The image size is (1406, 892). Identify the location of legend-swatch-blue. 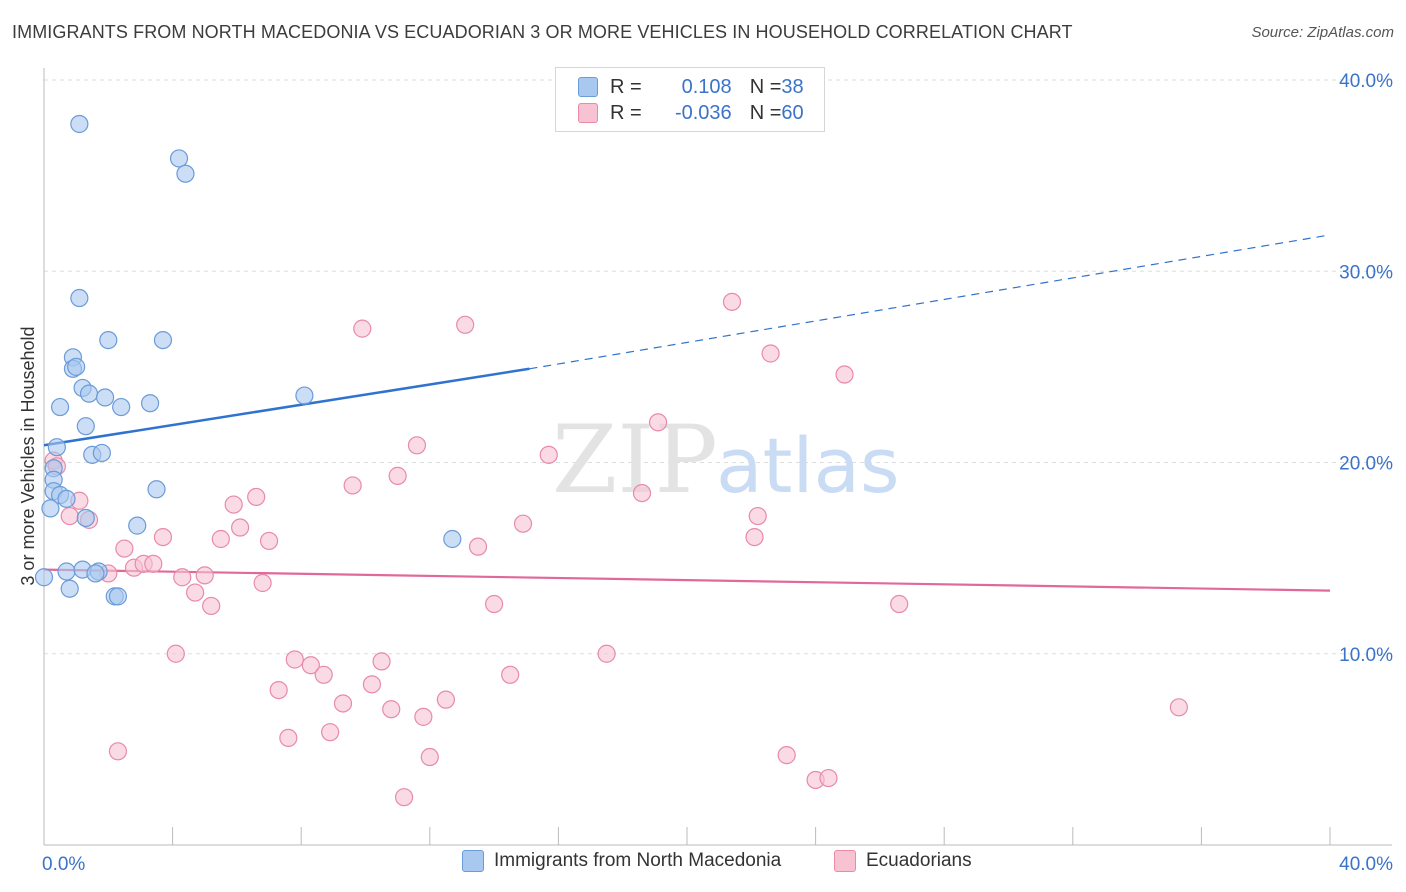
(473, 861).